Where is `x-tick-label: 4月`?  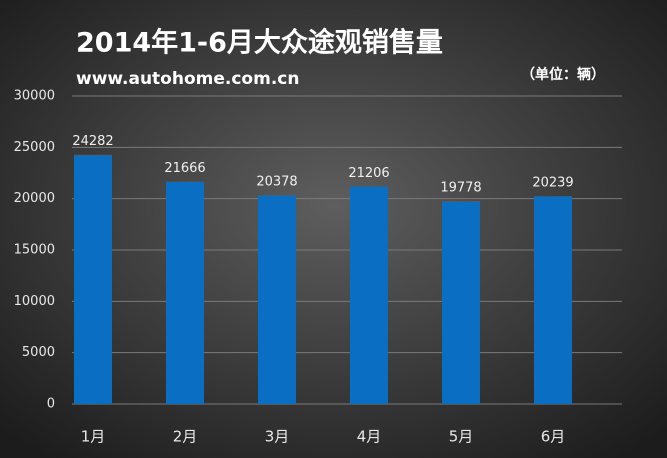 x-tick-label: 4月 is located at coordinates (369, 437).